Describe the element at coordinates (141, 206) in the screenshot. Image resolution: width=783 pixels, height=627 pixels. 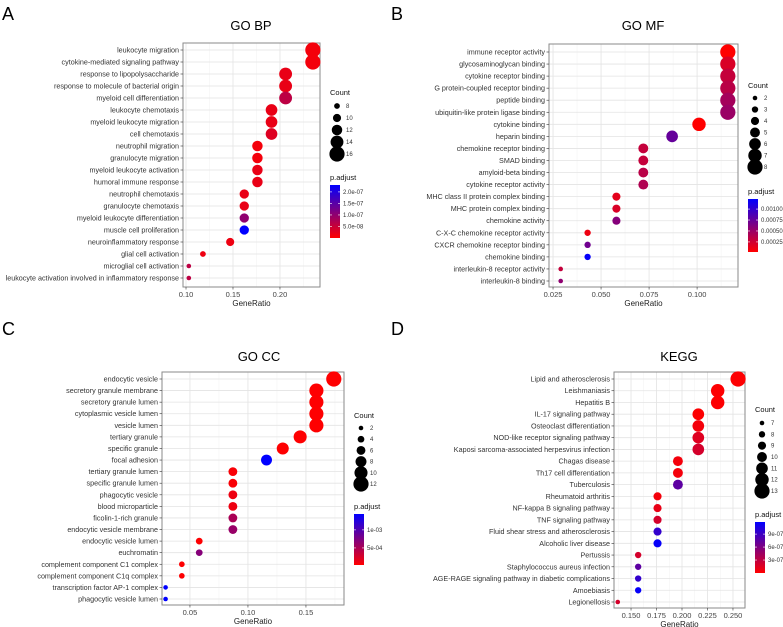
I see `y-tick-label: granulocyte chemotaxis` at that location.